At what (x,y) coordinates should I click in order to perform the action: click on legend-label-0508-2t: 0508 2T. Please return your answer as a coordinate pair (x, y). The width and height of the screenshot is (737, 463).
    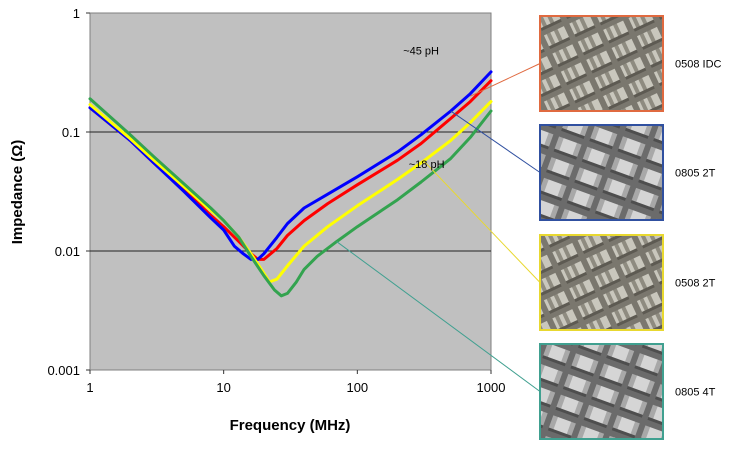
    Looking at the image, I should click on (695, 284).